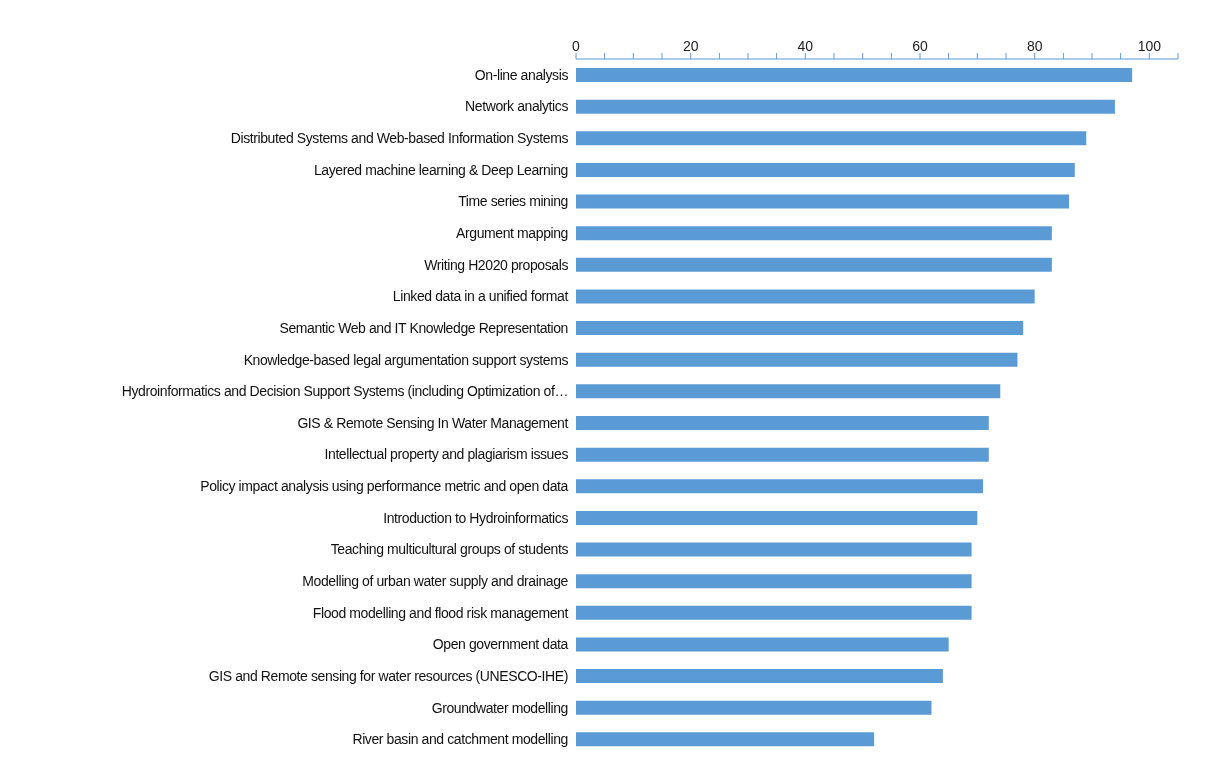 The height and width of the screenshot is (766, 1205). I want to click on y-tick-label: Intellectual property and plagiarism issues, so click(446, 454).